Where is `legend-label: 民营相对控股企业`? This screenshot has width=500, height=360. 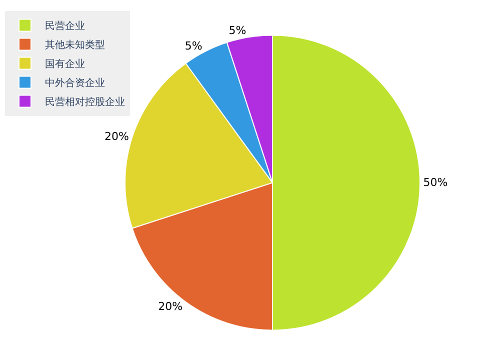
legend-label: 民营相对控股企业 is located at coordinates (85, 102).